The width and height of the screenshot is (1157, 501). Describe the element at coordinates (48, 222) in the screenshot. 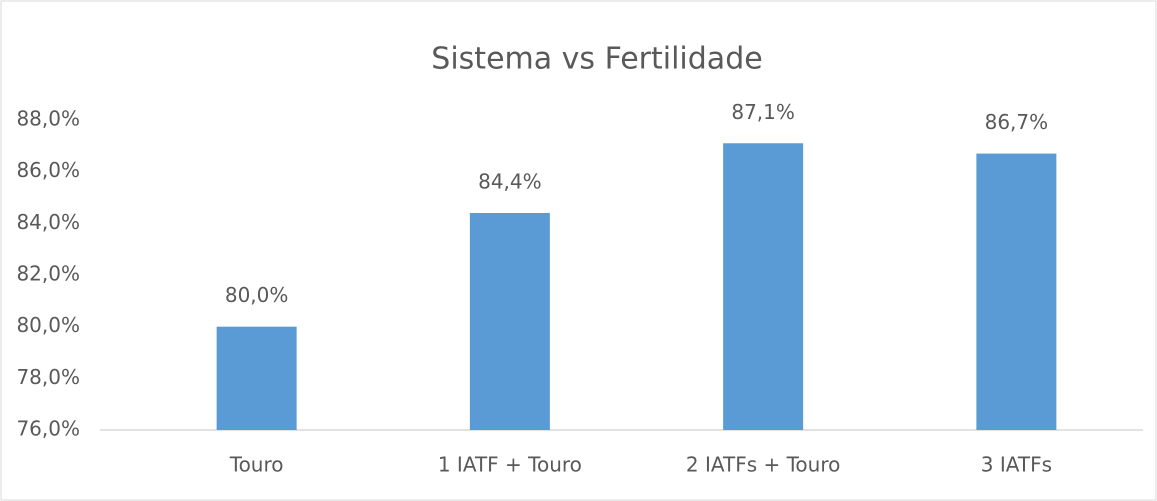

I see `y-tick-label: 84,0%` at that location.